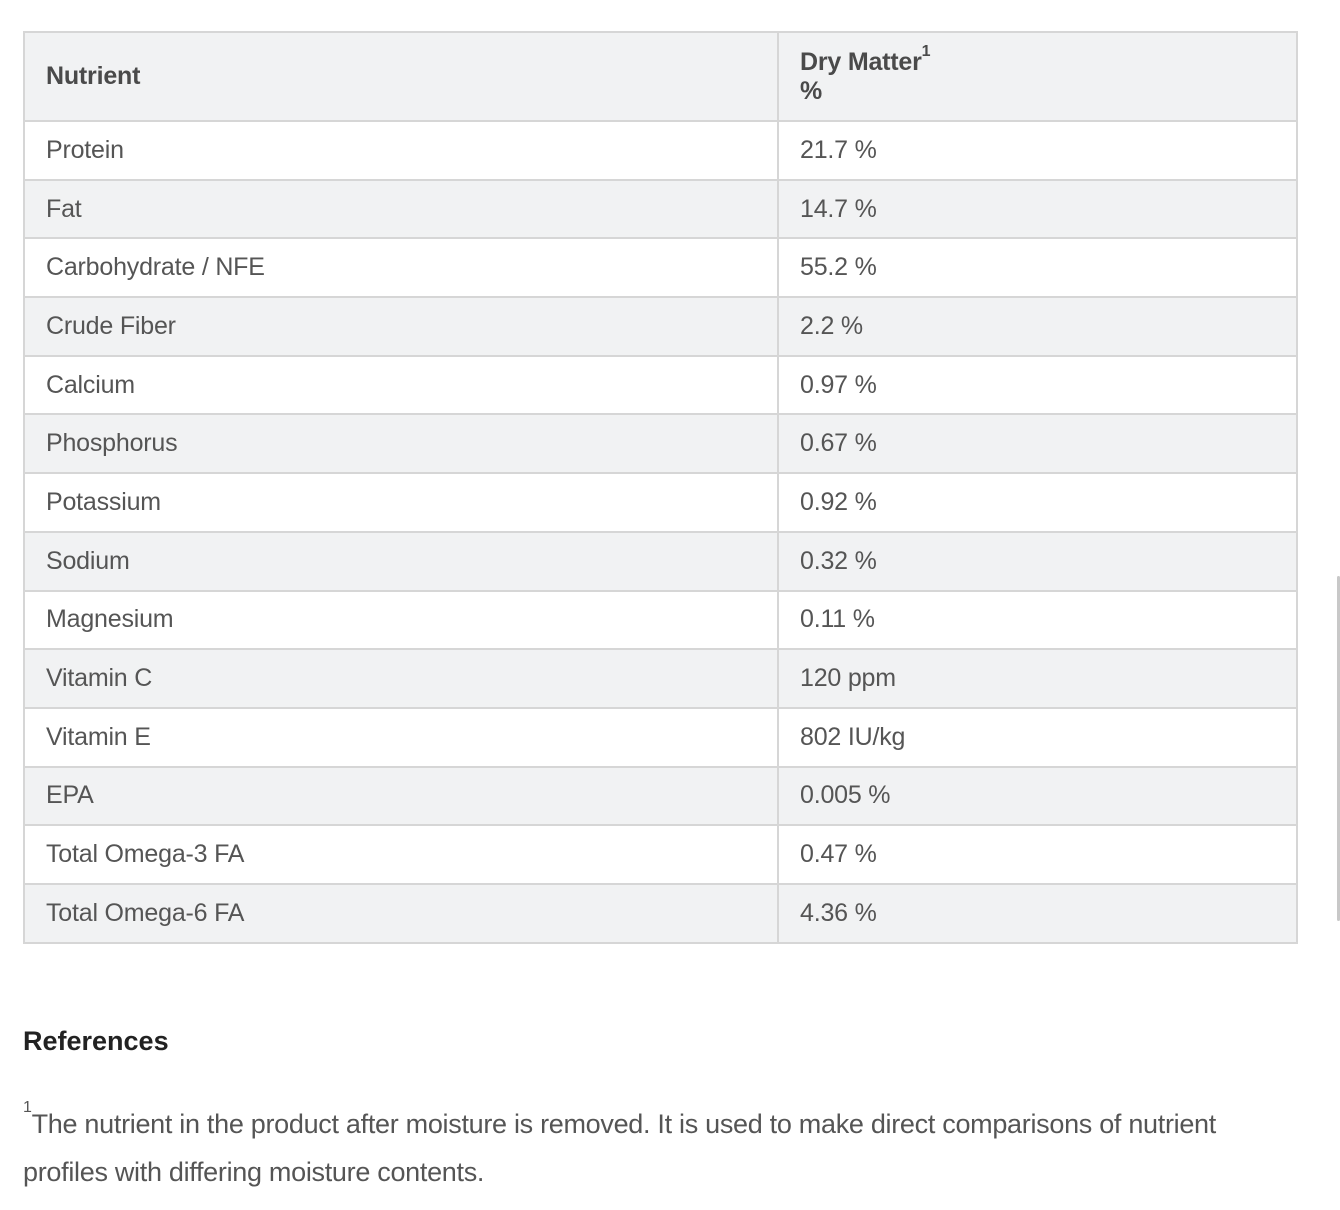 This screenshot has width=1340, height=1210. I want to click on nutrient-name: Protein, so click(401, 150).